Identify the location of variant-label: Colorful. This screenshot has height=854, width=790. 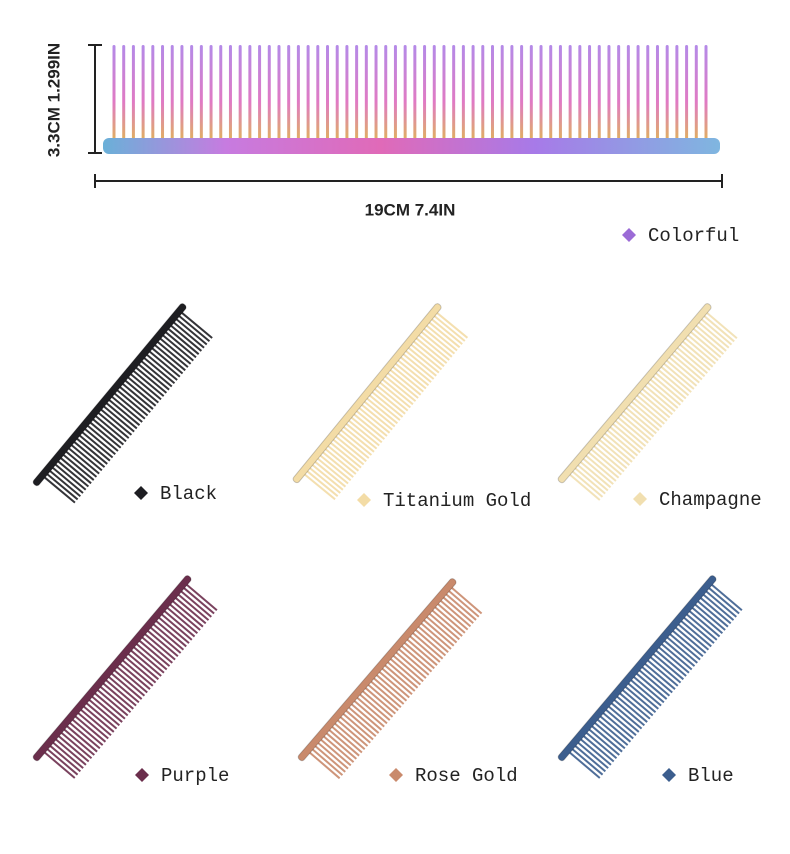
(693, 236).